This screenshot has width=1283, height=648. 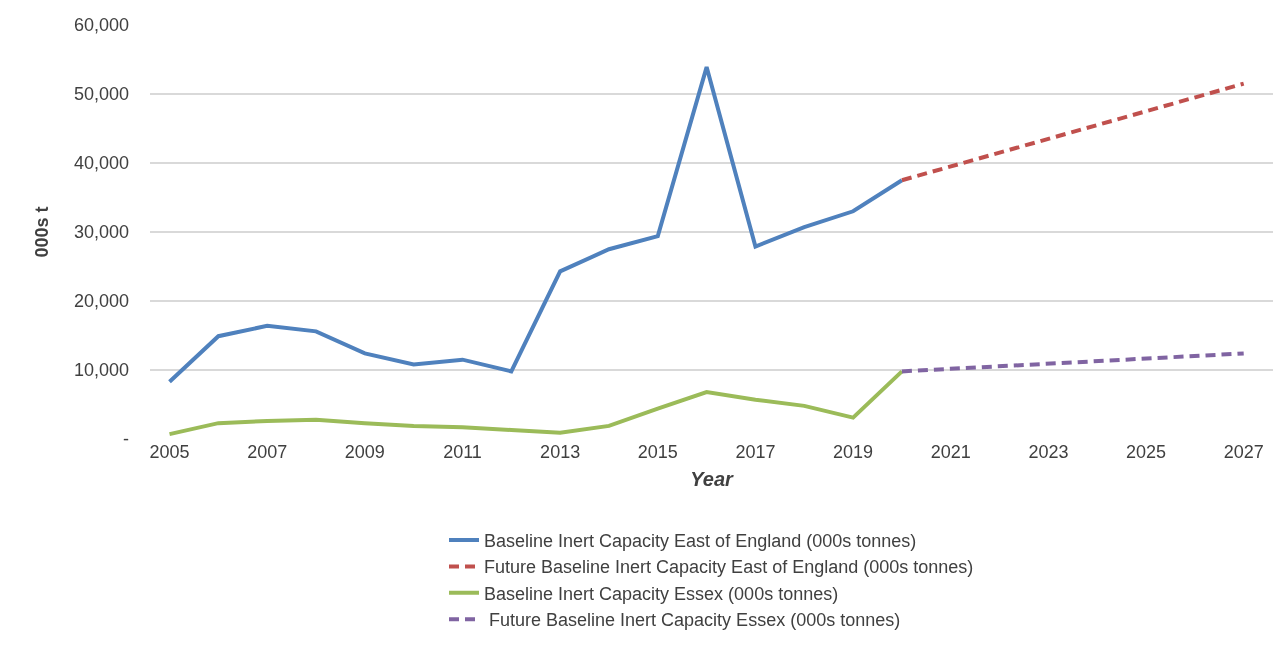 I want to click on x-tick-label: 2021, so click(x=950, y=452).